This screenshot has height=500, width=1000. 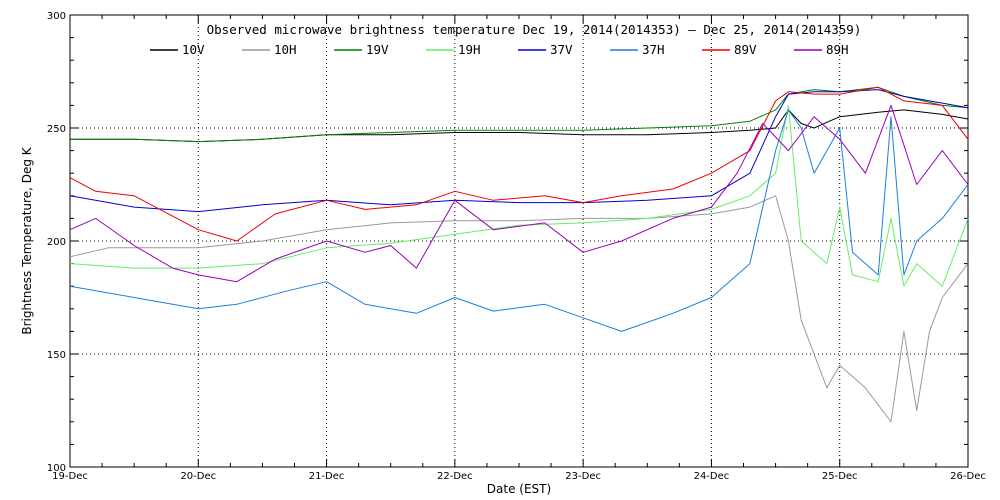 What do you see at coordinates (70, 476) in the screenshot?
I see `x-tick-label: 19-Dec` at bounding box center [70, 476].